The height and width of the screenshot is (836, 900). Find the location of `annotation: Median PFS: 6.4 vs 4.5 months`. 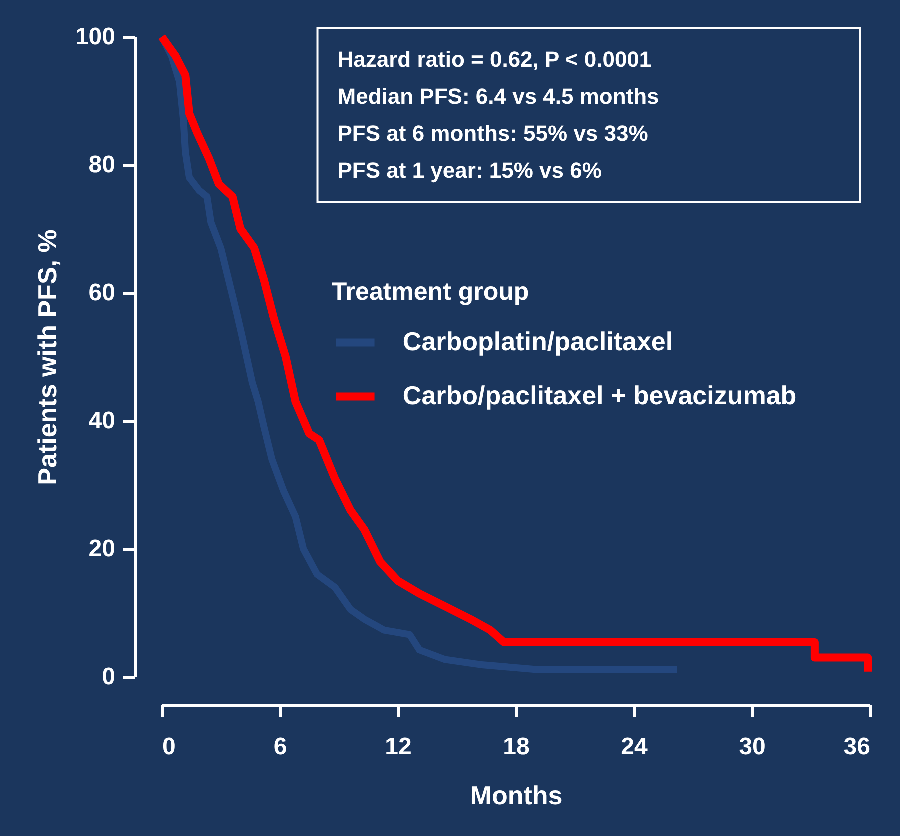

annotation: Median PFS: 6.4 vs 4.5 months is located at coordinates (499, 96).